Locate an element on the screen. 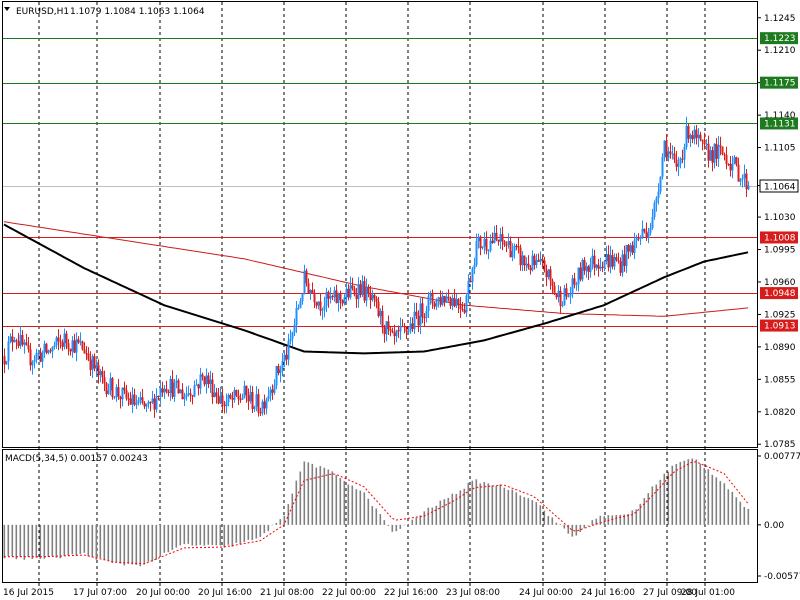 Image resolution: width=800 pixels, height=600 pixels. price-tick-label: 1.0785 is located at coordinates (780, 445).